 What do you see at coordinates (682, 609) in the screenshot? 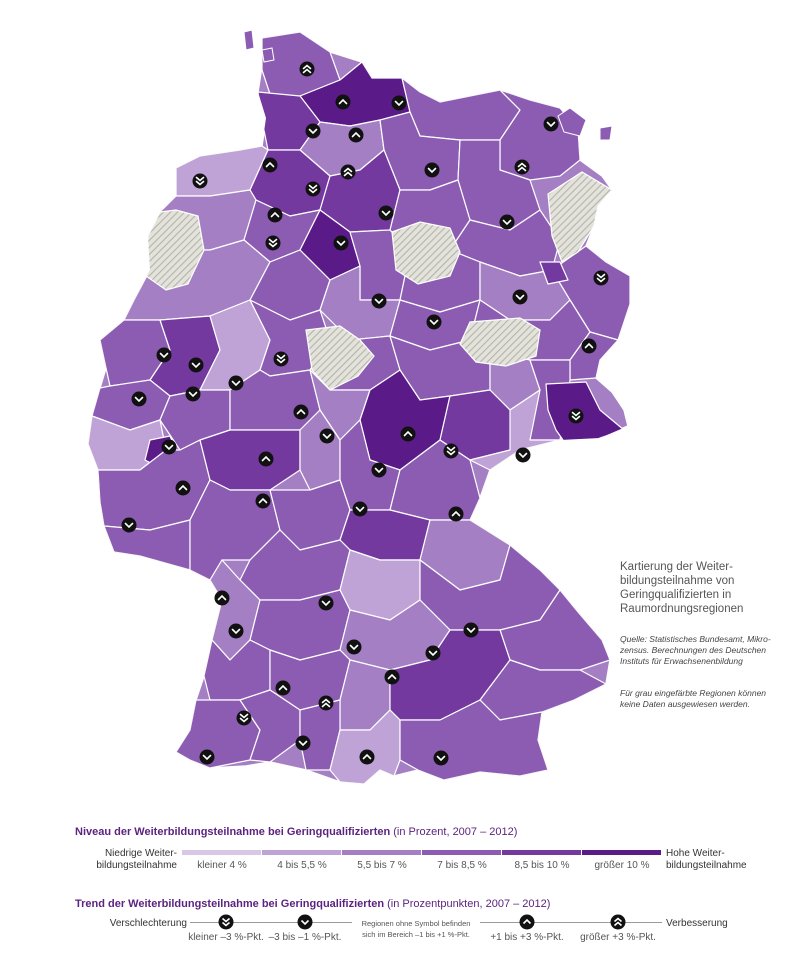
I see `map-caption-line: Raumordnungsregionen` at bounding box center [682, 609].